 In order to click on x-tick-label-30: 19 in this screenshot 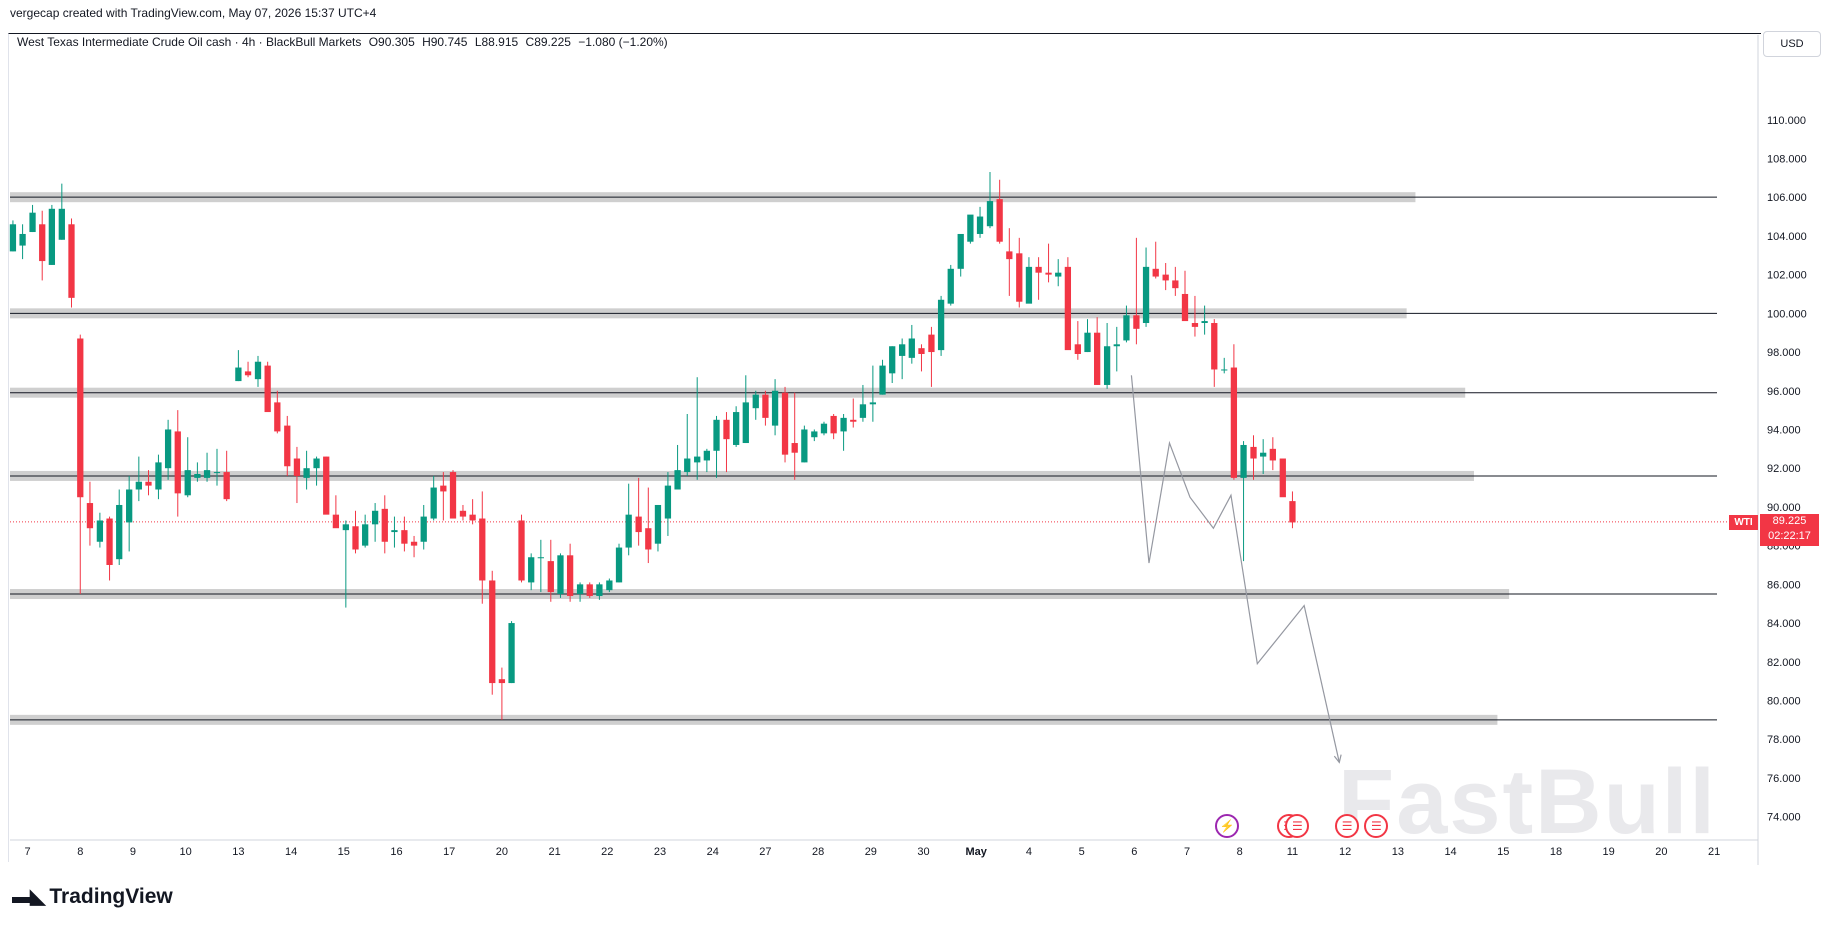, I will do `click(1609, 852)`.